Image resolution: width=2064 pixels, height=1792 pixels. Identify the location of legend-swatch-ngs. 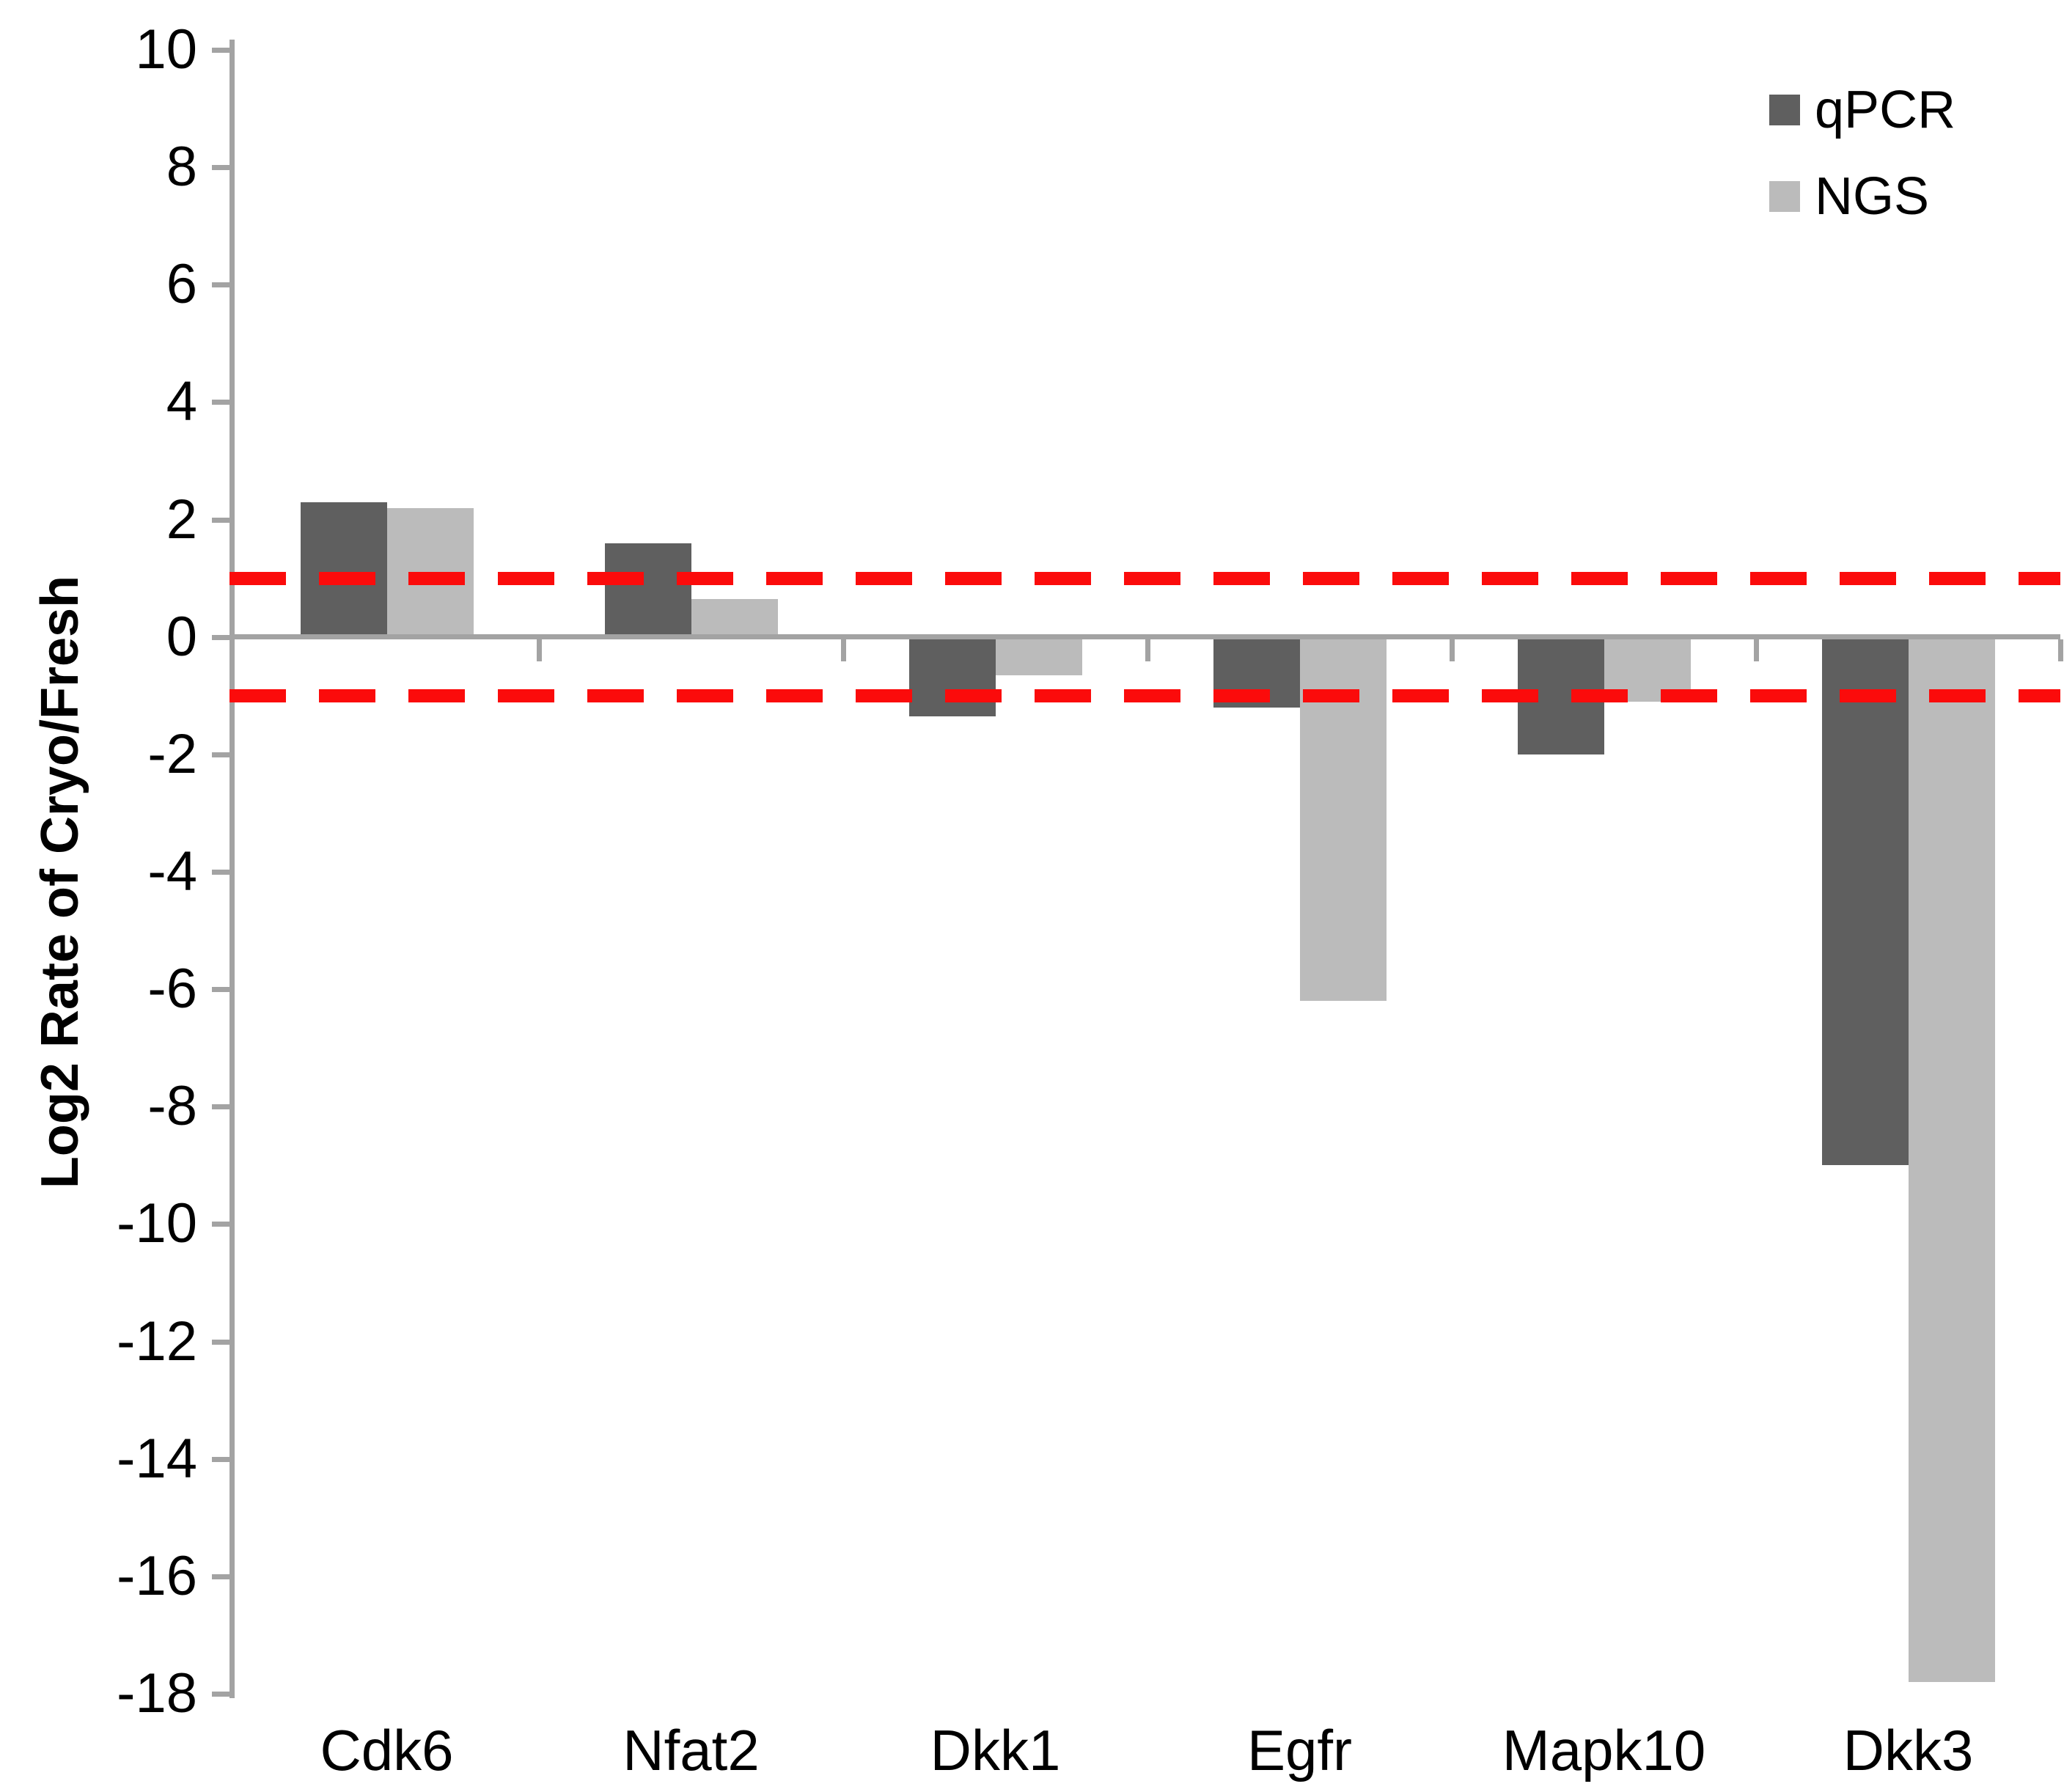
(1784, 196).